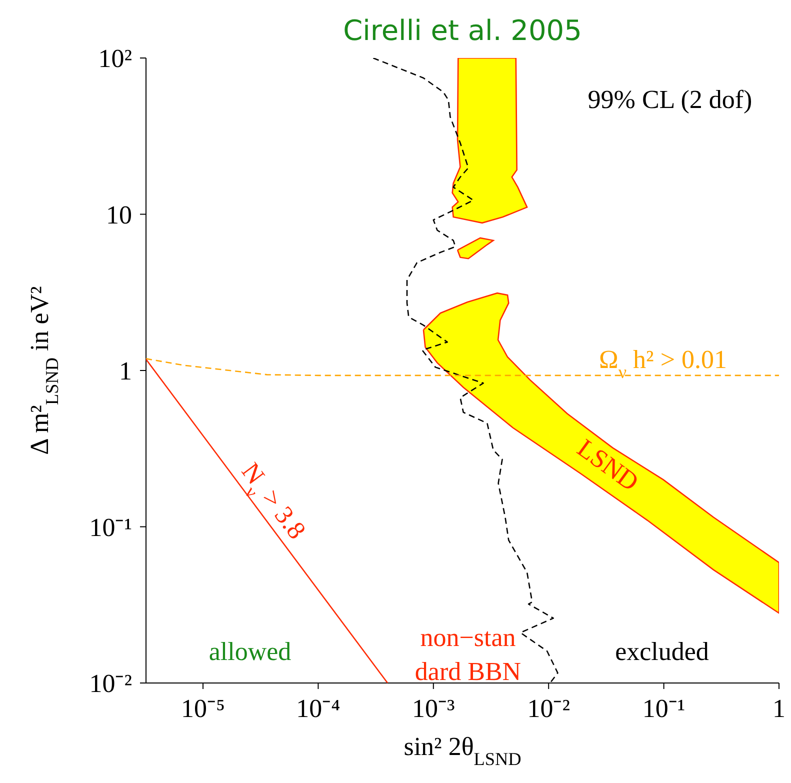 This screenshot has width=791, height=783. Describe the element at coordinates (119, 215) in the screenshot. I see `y-tick-label: 10` at that location.